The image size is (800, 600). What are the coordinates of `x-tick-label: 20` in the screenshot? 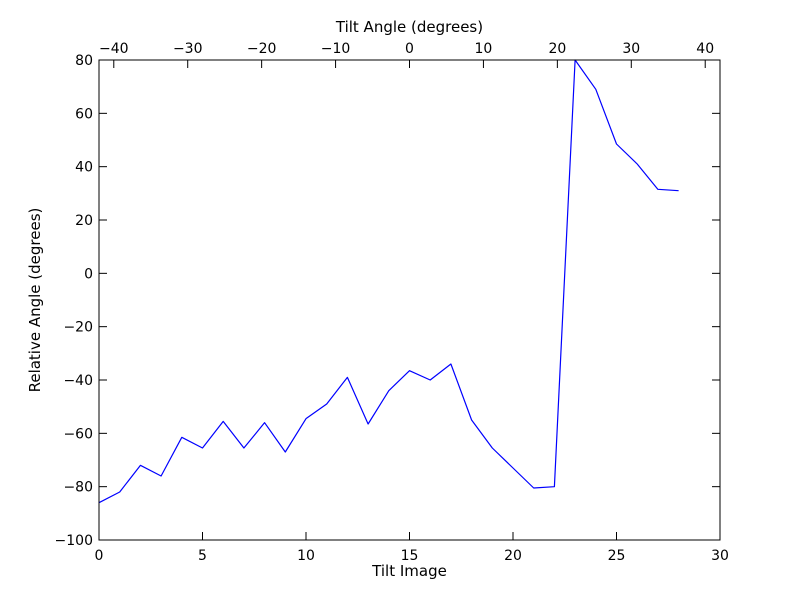 It's located at (513, 556).